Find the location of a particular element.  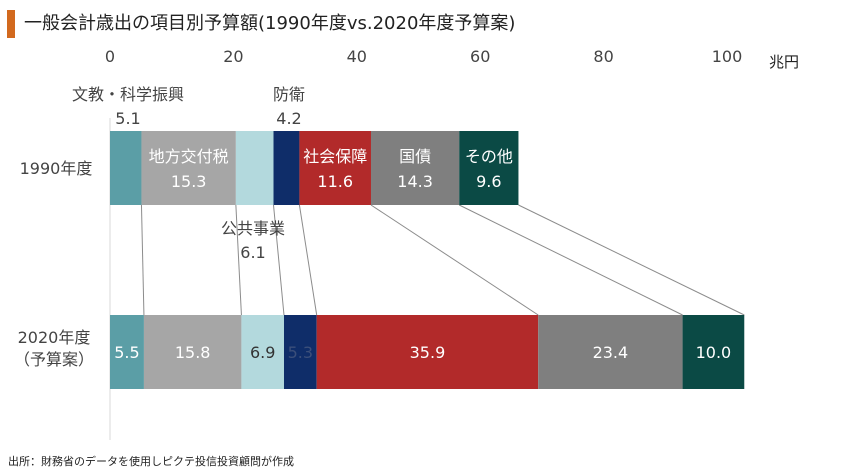

series-name-label: 地方交付税 is located at coordinates (189, 156).